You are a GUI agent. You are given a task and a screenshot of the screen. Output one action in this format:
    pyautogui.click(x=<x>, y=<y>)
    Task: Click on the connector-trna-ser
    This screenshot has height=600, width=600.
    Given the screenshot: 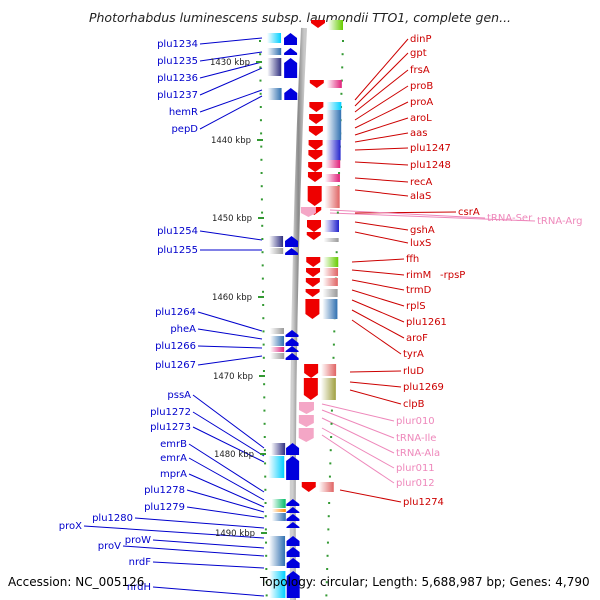 What is the action you would take?
    pyautogui.click(x=407, y=214)
    